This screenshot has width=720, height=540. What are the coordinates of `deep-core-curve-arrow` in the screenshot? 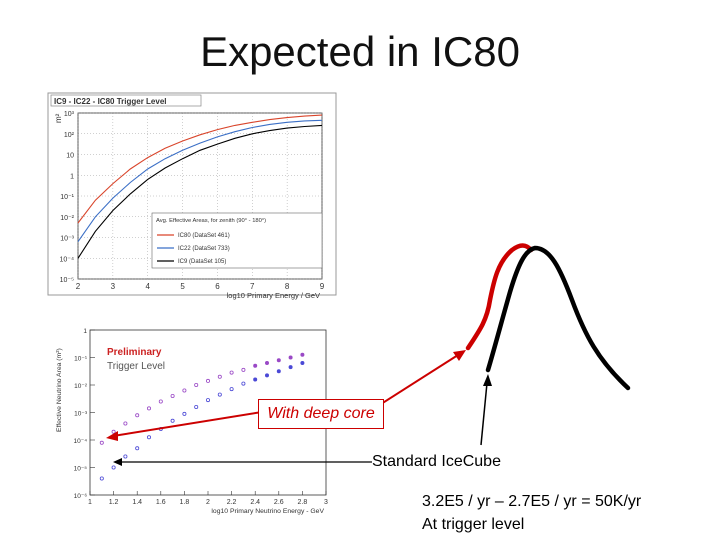 It's located at (419, 379).